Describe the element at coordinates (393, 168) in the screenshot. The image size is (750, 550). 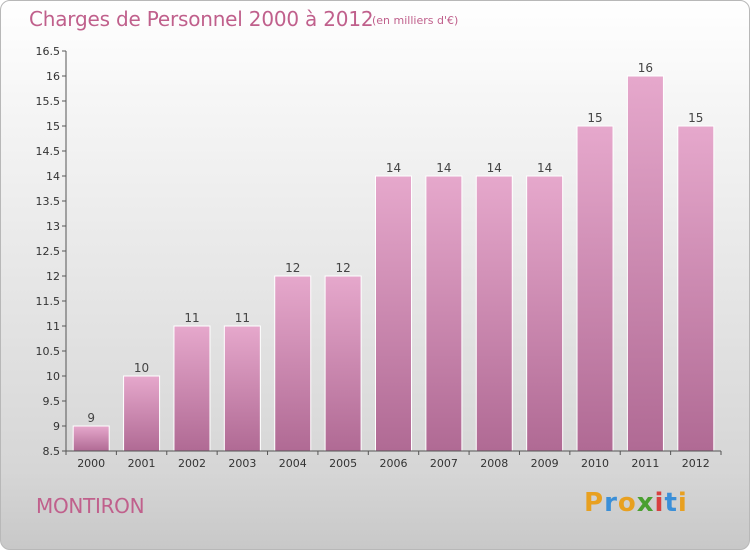
I see `data-label-2006: 14` at that location.